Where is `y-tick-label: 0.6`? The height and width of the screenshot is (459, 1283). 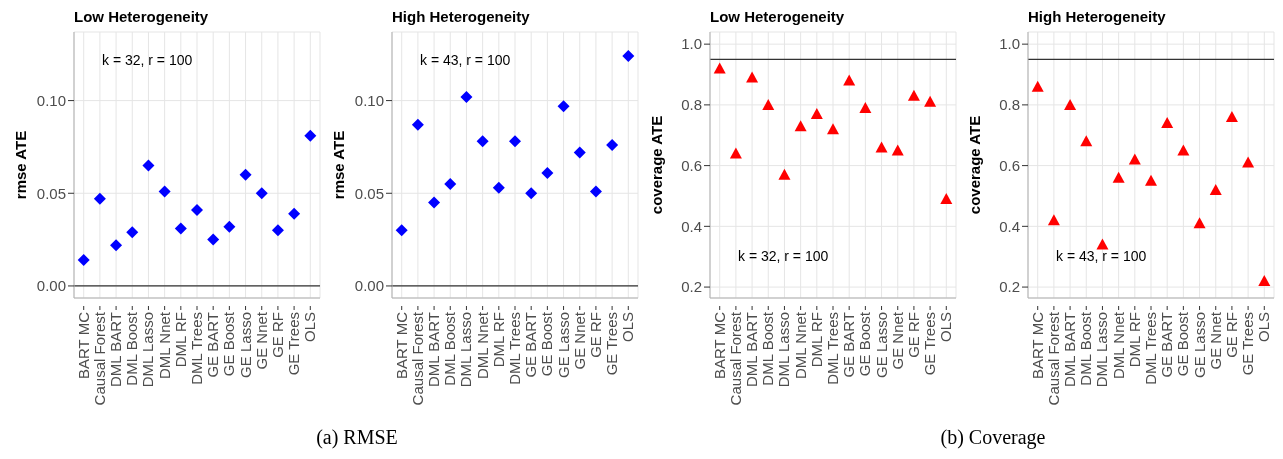 y-tick-label: 0.6 is located at coordinates (691, 165).